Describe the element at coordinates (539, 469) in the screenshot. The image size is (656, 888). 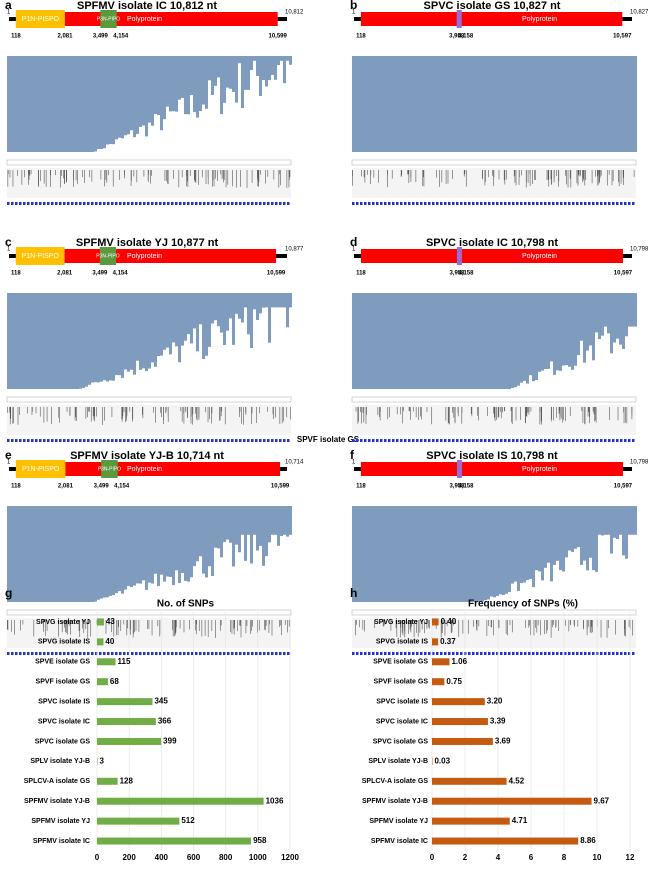
I see `polyprotein-label: Polyprotein` at that location.